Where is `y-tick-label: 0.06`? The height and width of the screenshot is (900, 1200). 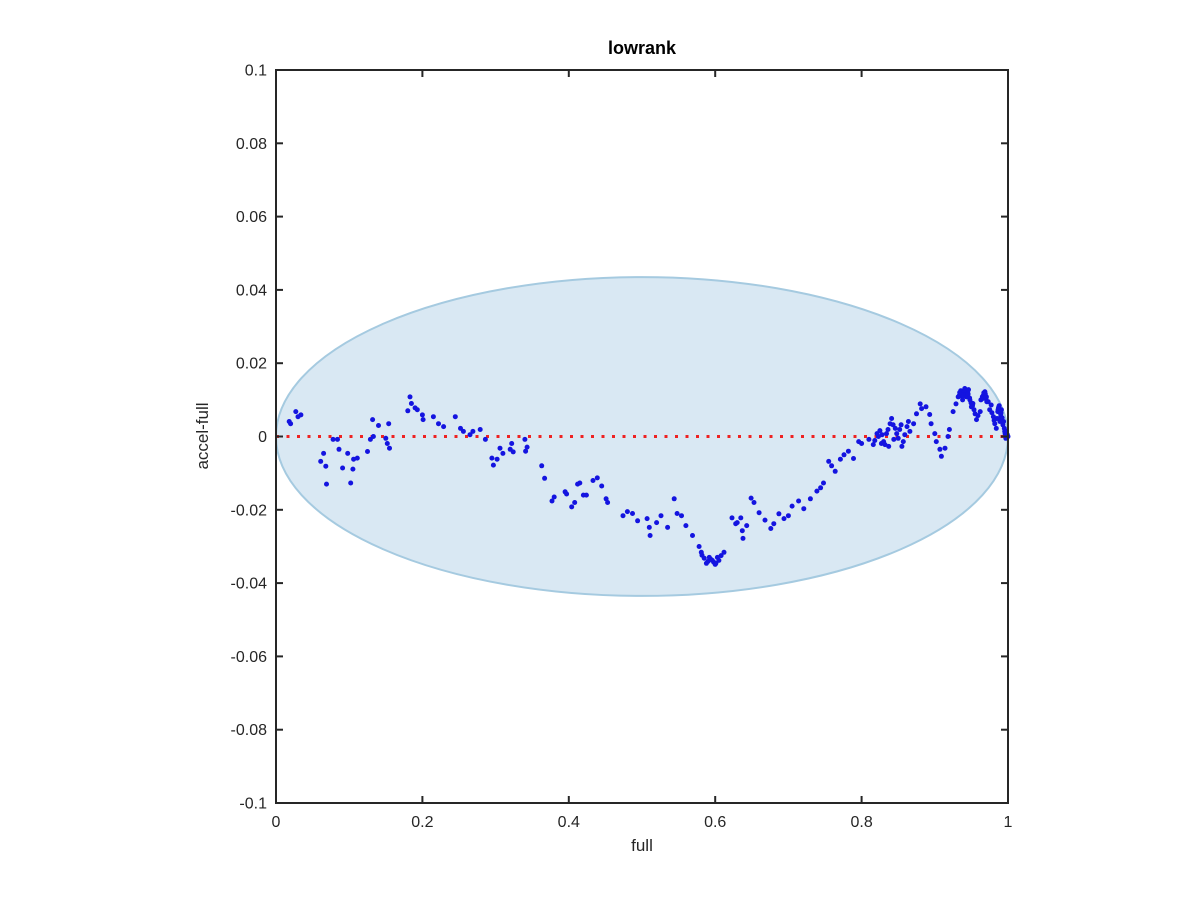 y-tick-label: 0.06 is located at coordinates (251, 217).